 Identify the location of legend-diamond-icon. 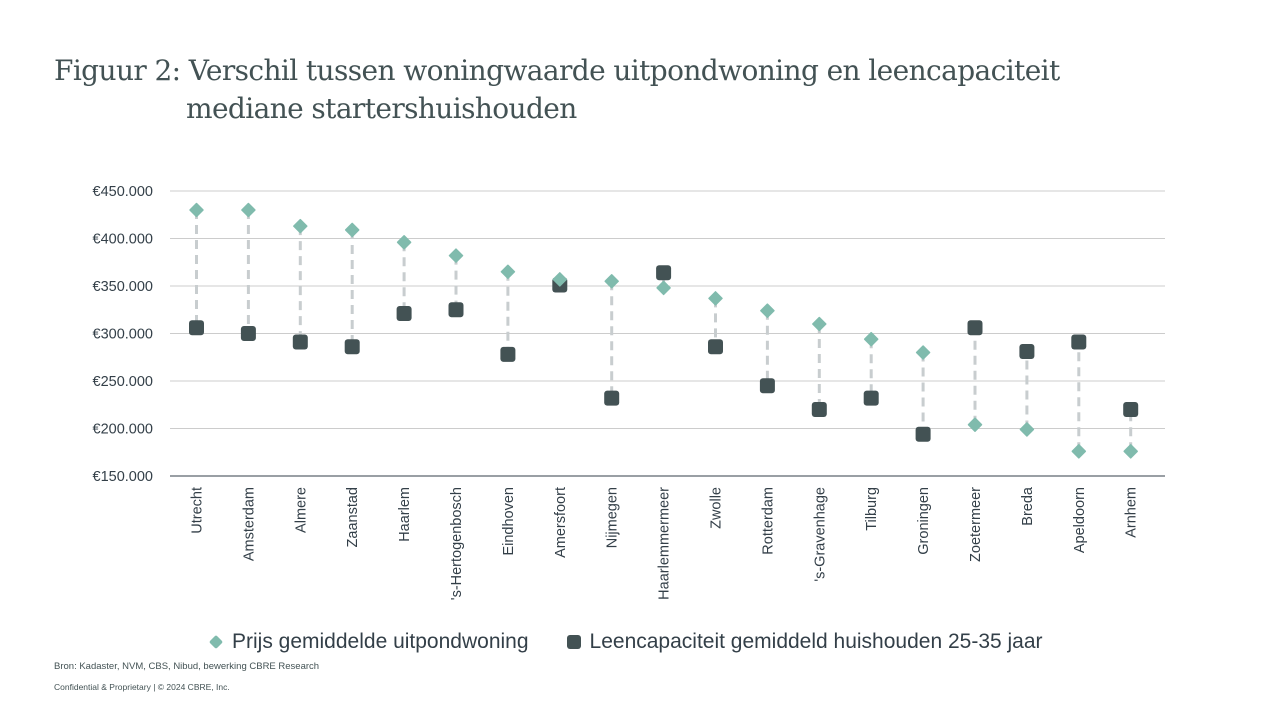
(216, 642).